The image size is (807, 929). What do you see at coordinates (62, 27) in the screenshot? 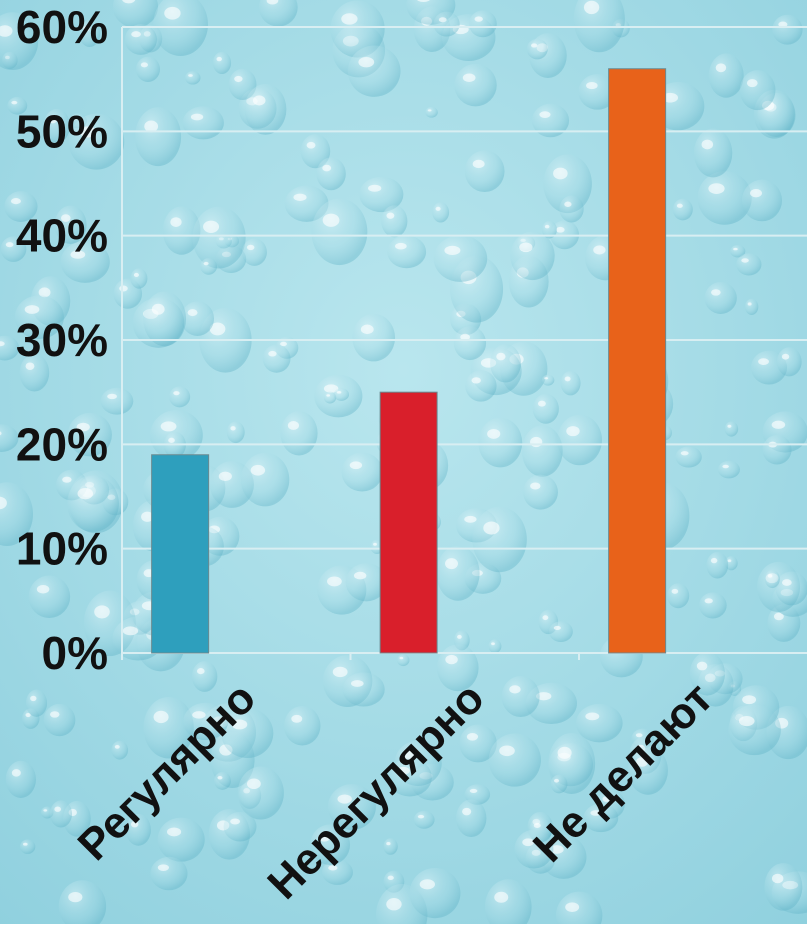
I see `y-tick-label: 60%` at bounding box center [62, 27].